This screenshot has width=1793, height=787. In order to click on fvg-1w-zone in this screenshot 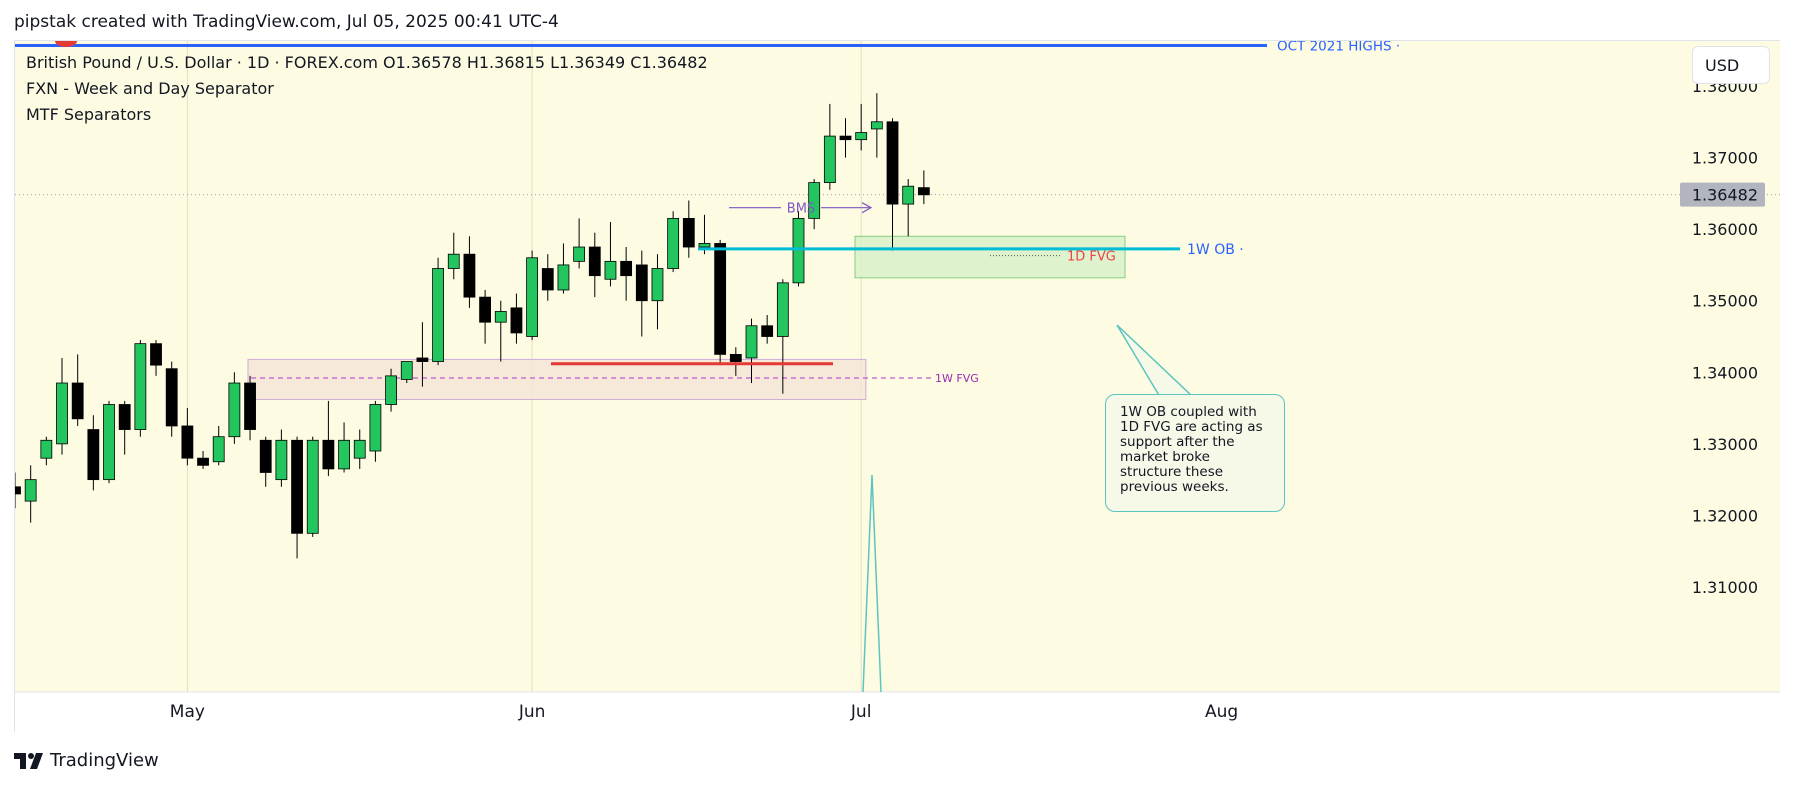, I will do `click(557, 379)`.